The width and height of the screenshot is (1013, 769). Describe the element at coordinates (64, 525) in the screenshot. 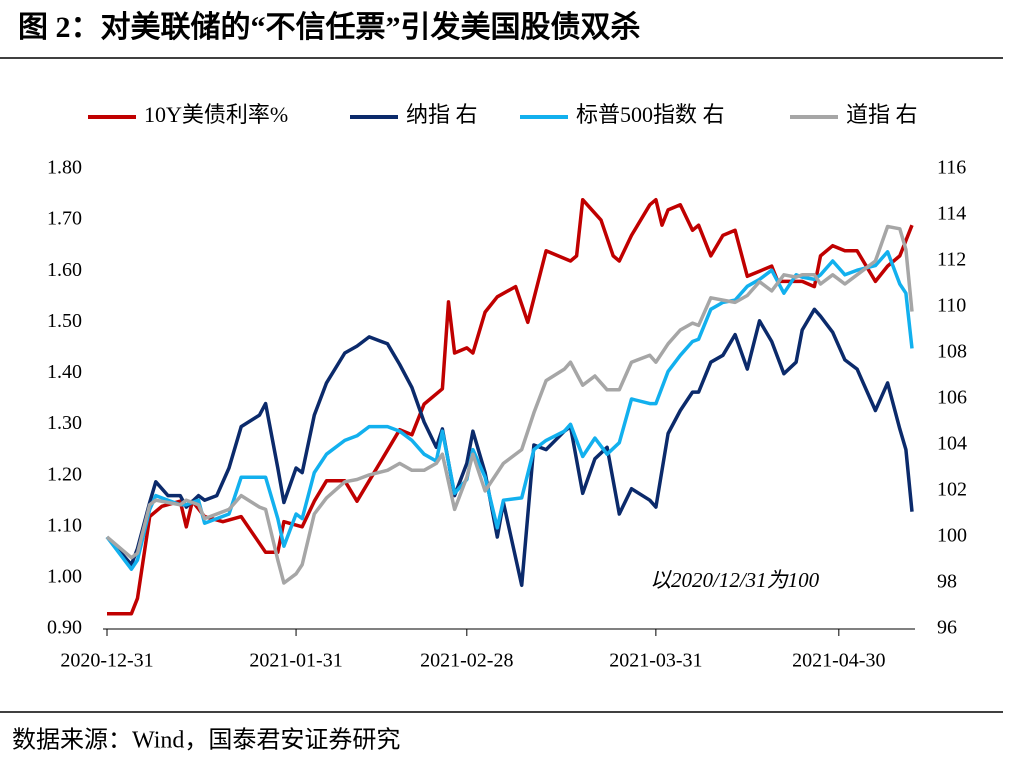

I see `y-tick-label: 1.10` at that location.